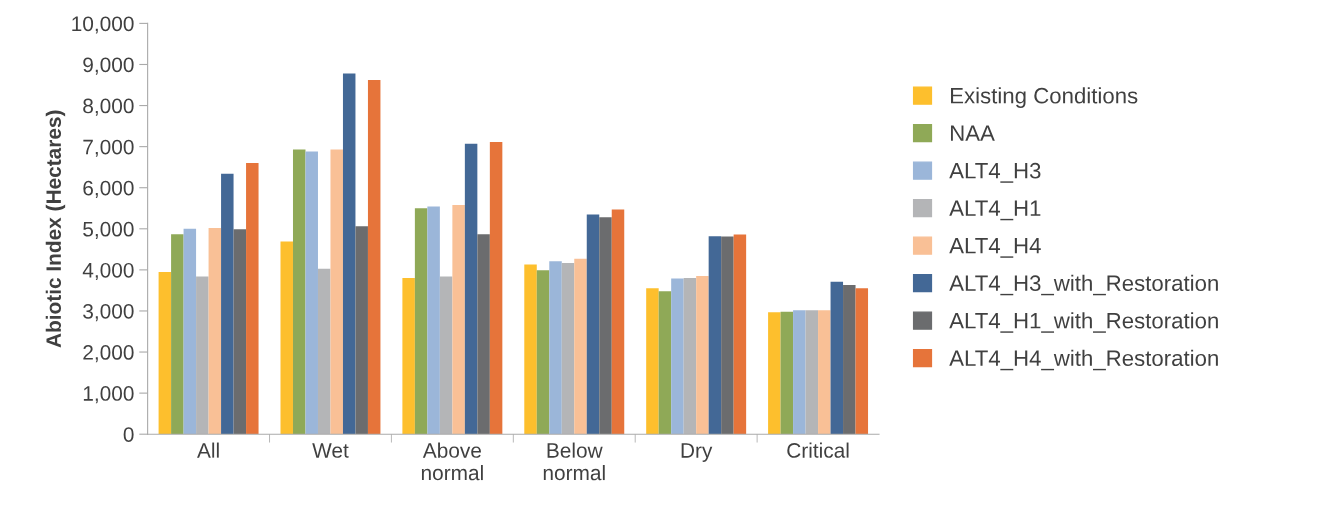  I want to click on y-tick-label: 5,000, so click(108, 230).